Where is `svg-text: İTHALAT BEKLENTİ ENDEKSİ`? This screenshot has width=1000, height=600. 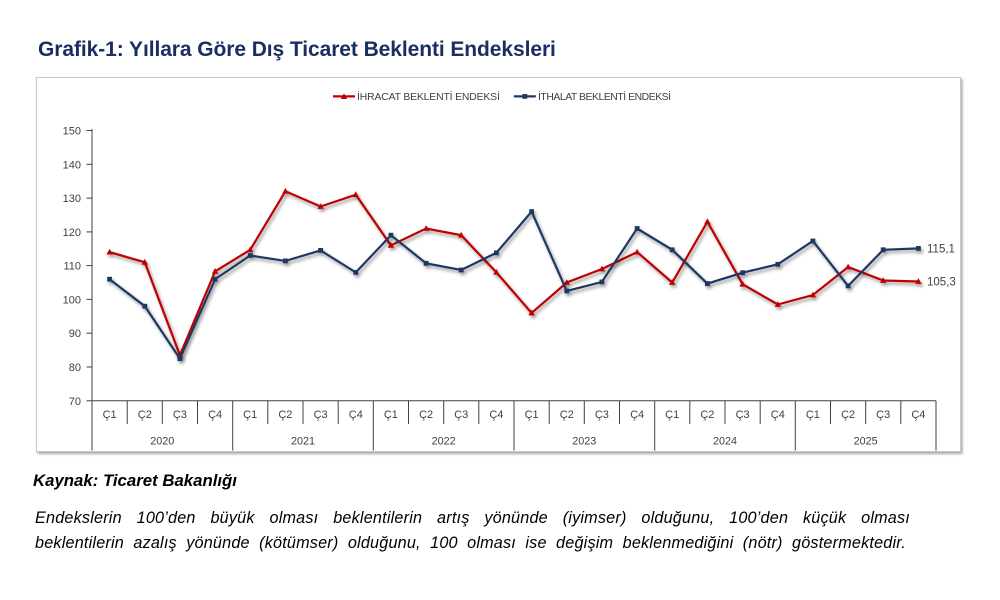
svg-text: İTHALAT BEKLENTİ ENDEKSİ is located at coordinates (604, 96).